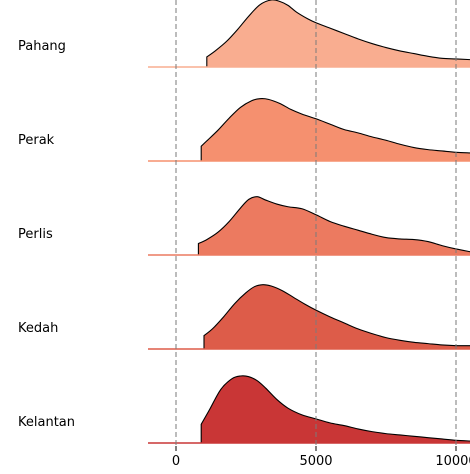 Image resolution: width=470 pixels, height=474 pixels. I want to click on row-labels-layer: Pahang Perak Perlis Kedah Kelantan, so click(46, 234).